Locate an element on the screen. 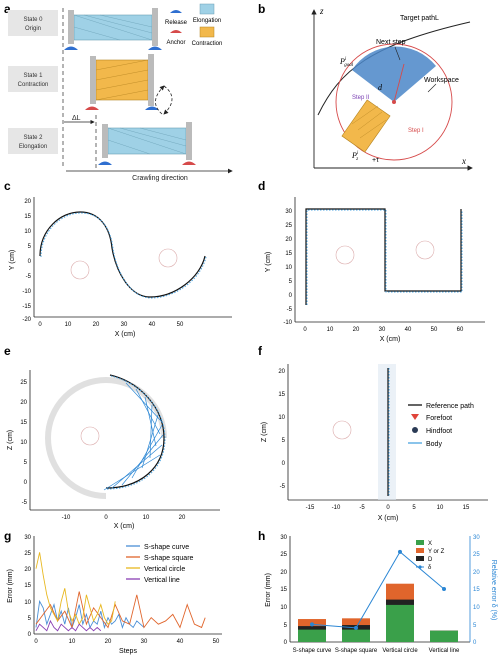 This screenshot has height=667, width=500. f-xtick: -5 is located at coordinates (362, 508).